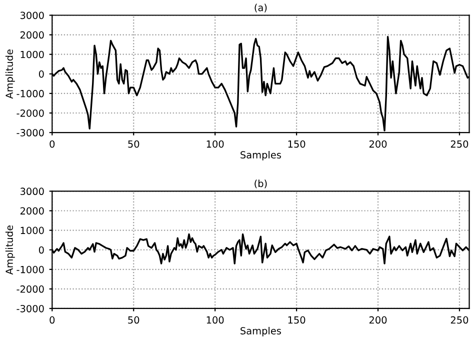  Describe the element at coordinates (260, 8) in the screenshot. I see `chart-title: (a)` at that location.